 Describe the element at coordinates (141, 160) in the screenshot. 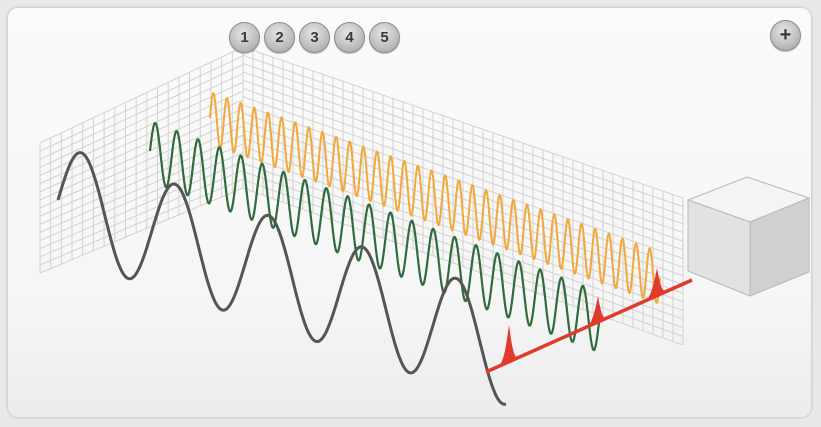

I see `grid-left-panel` at that location.